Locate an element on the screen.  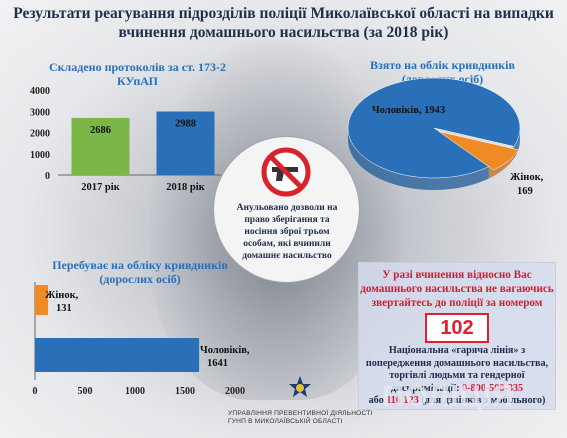
hotline-alt-number: 116 123 is located at coordinates (402, 400).